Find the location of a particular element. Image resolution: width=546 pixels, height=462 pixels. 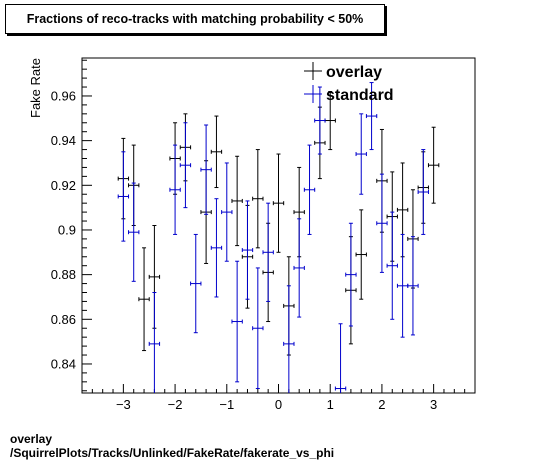

legend: overlay standard is located at coordinates (349, 83).